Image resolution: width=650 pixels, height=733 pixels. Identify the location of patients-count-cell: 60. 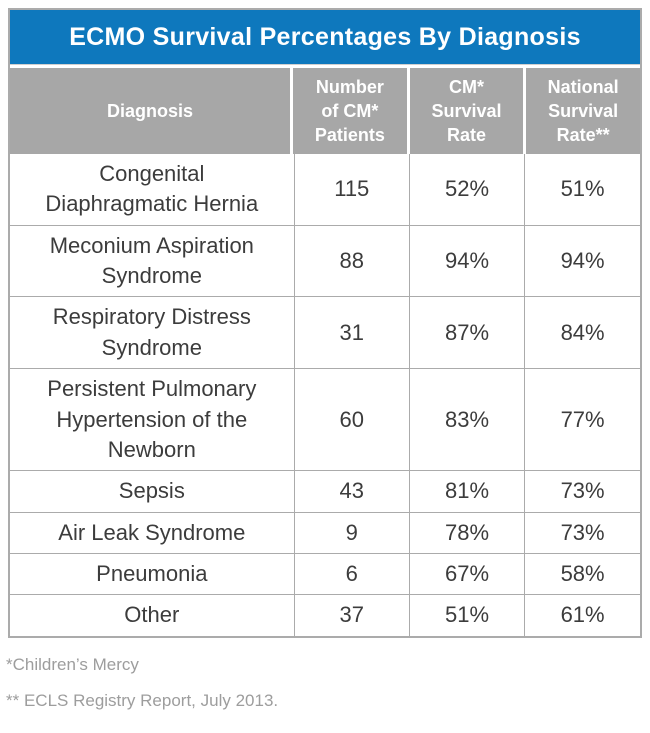
(351, 420).